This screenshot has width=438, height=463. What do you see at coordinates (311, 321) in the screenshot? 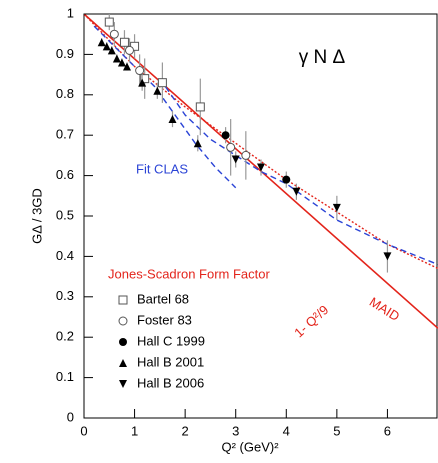
I see `curve-label: 1- Q²/9` at bounding box center [311, 321].